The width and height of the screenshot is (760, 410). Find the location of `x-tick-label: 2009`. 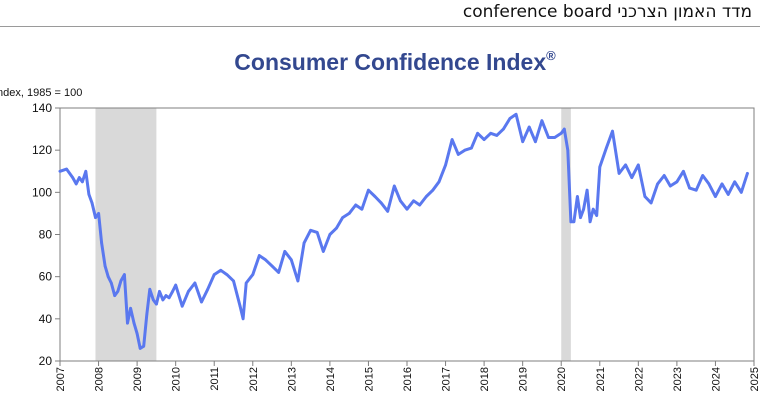

x-tick-label: 2009 is located at coordinates (138, 379).